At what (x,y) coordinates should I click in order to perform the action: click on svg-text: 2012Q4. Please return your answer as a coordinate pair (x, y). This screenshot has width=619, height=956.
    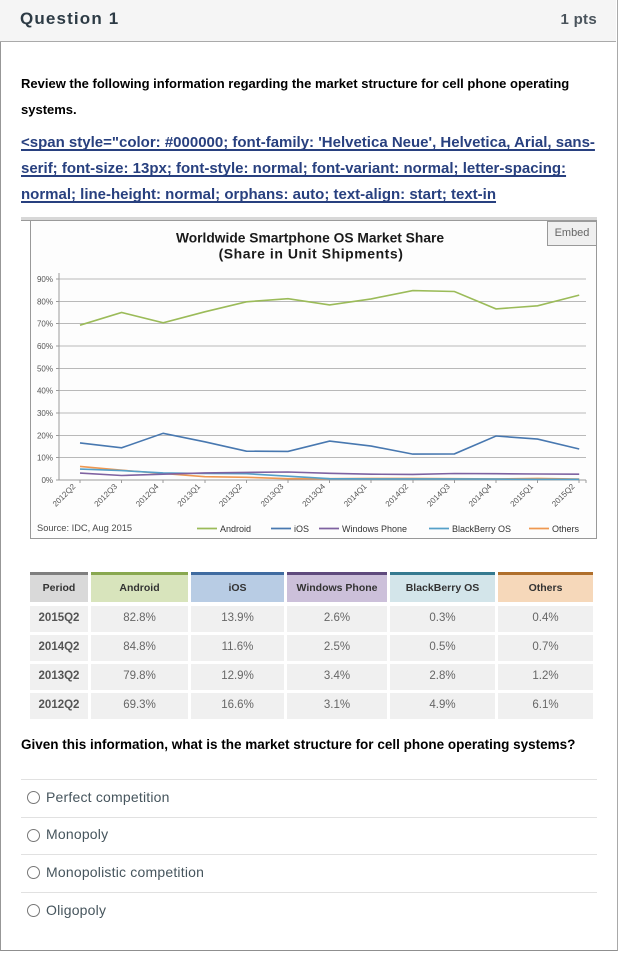
    Looking at the image, I should click on (147, 495).